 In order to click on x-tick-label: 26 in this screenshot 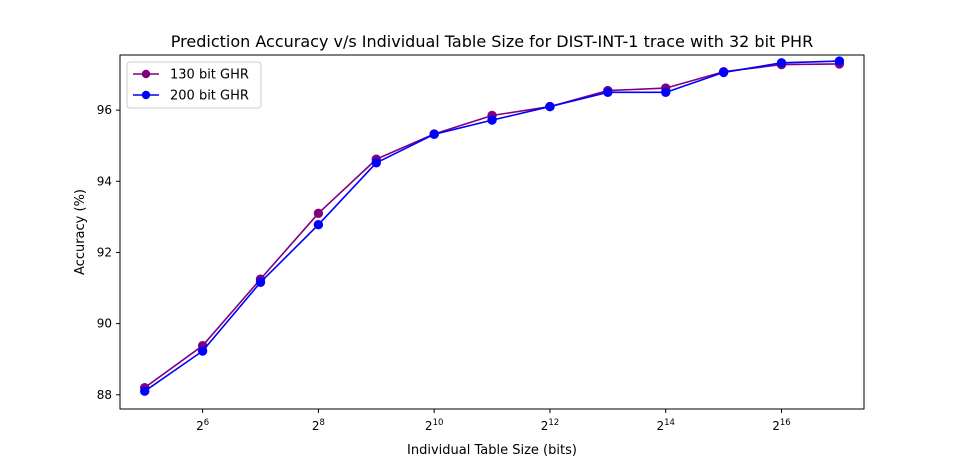, I will do `click(202, 425)`.